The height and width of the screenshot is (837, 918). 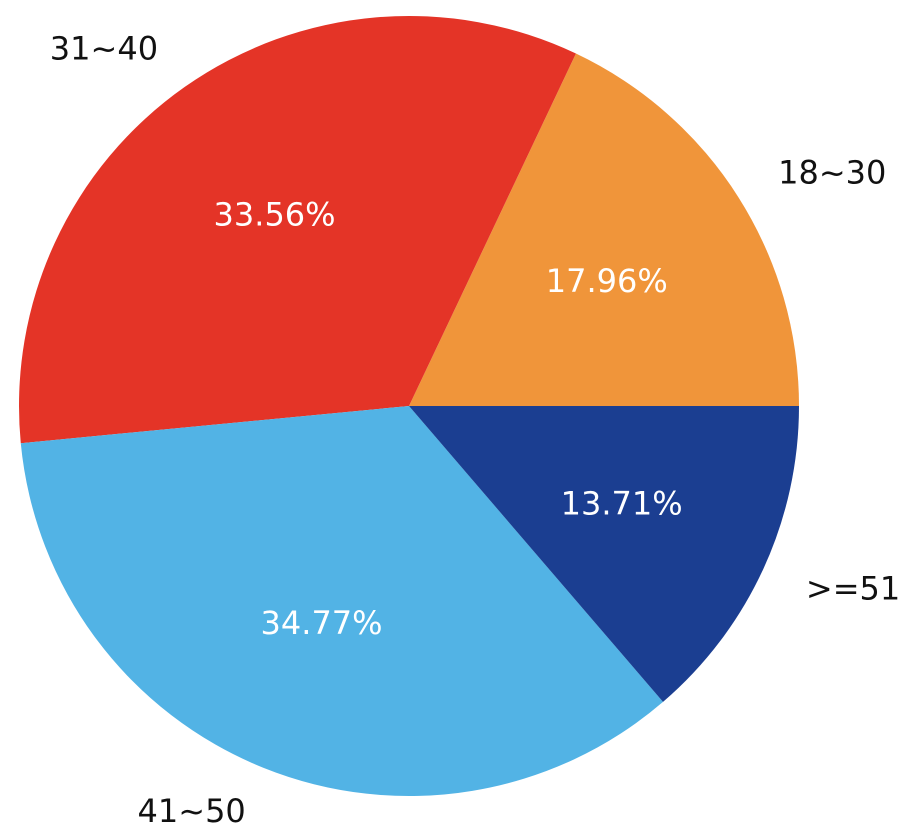 I want to click on pie-category-label: 31~40, so click(x=104, y=48).